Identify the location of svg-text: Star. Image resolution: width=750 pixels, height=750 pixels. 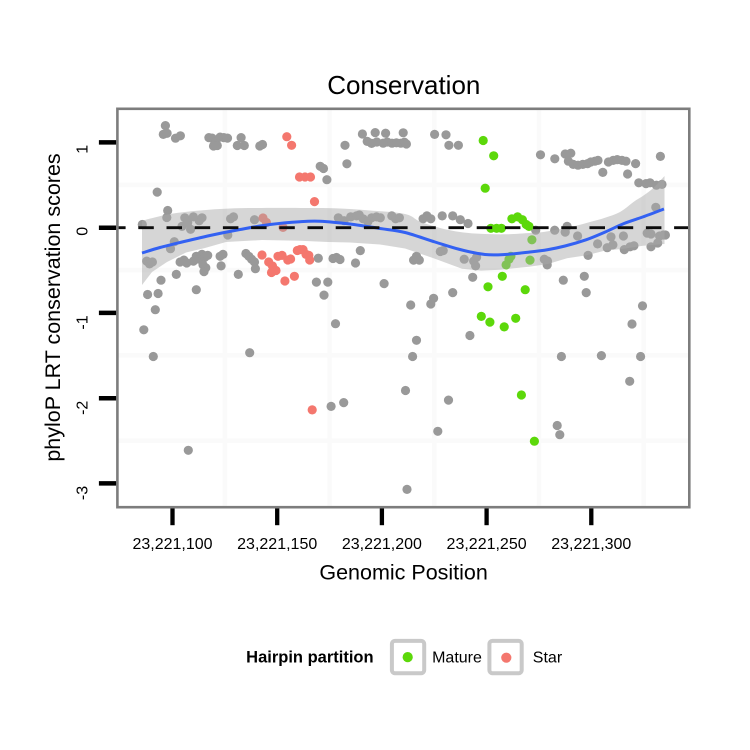
(548, 657).